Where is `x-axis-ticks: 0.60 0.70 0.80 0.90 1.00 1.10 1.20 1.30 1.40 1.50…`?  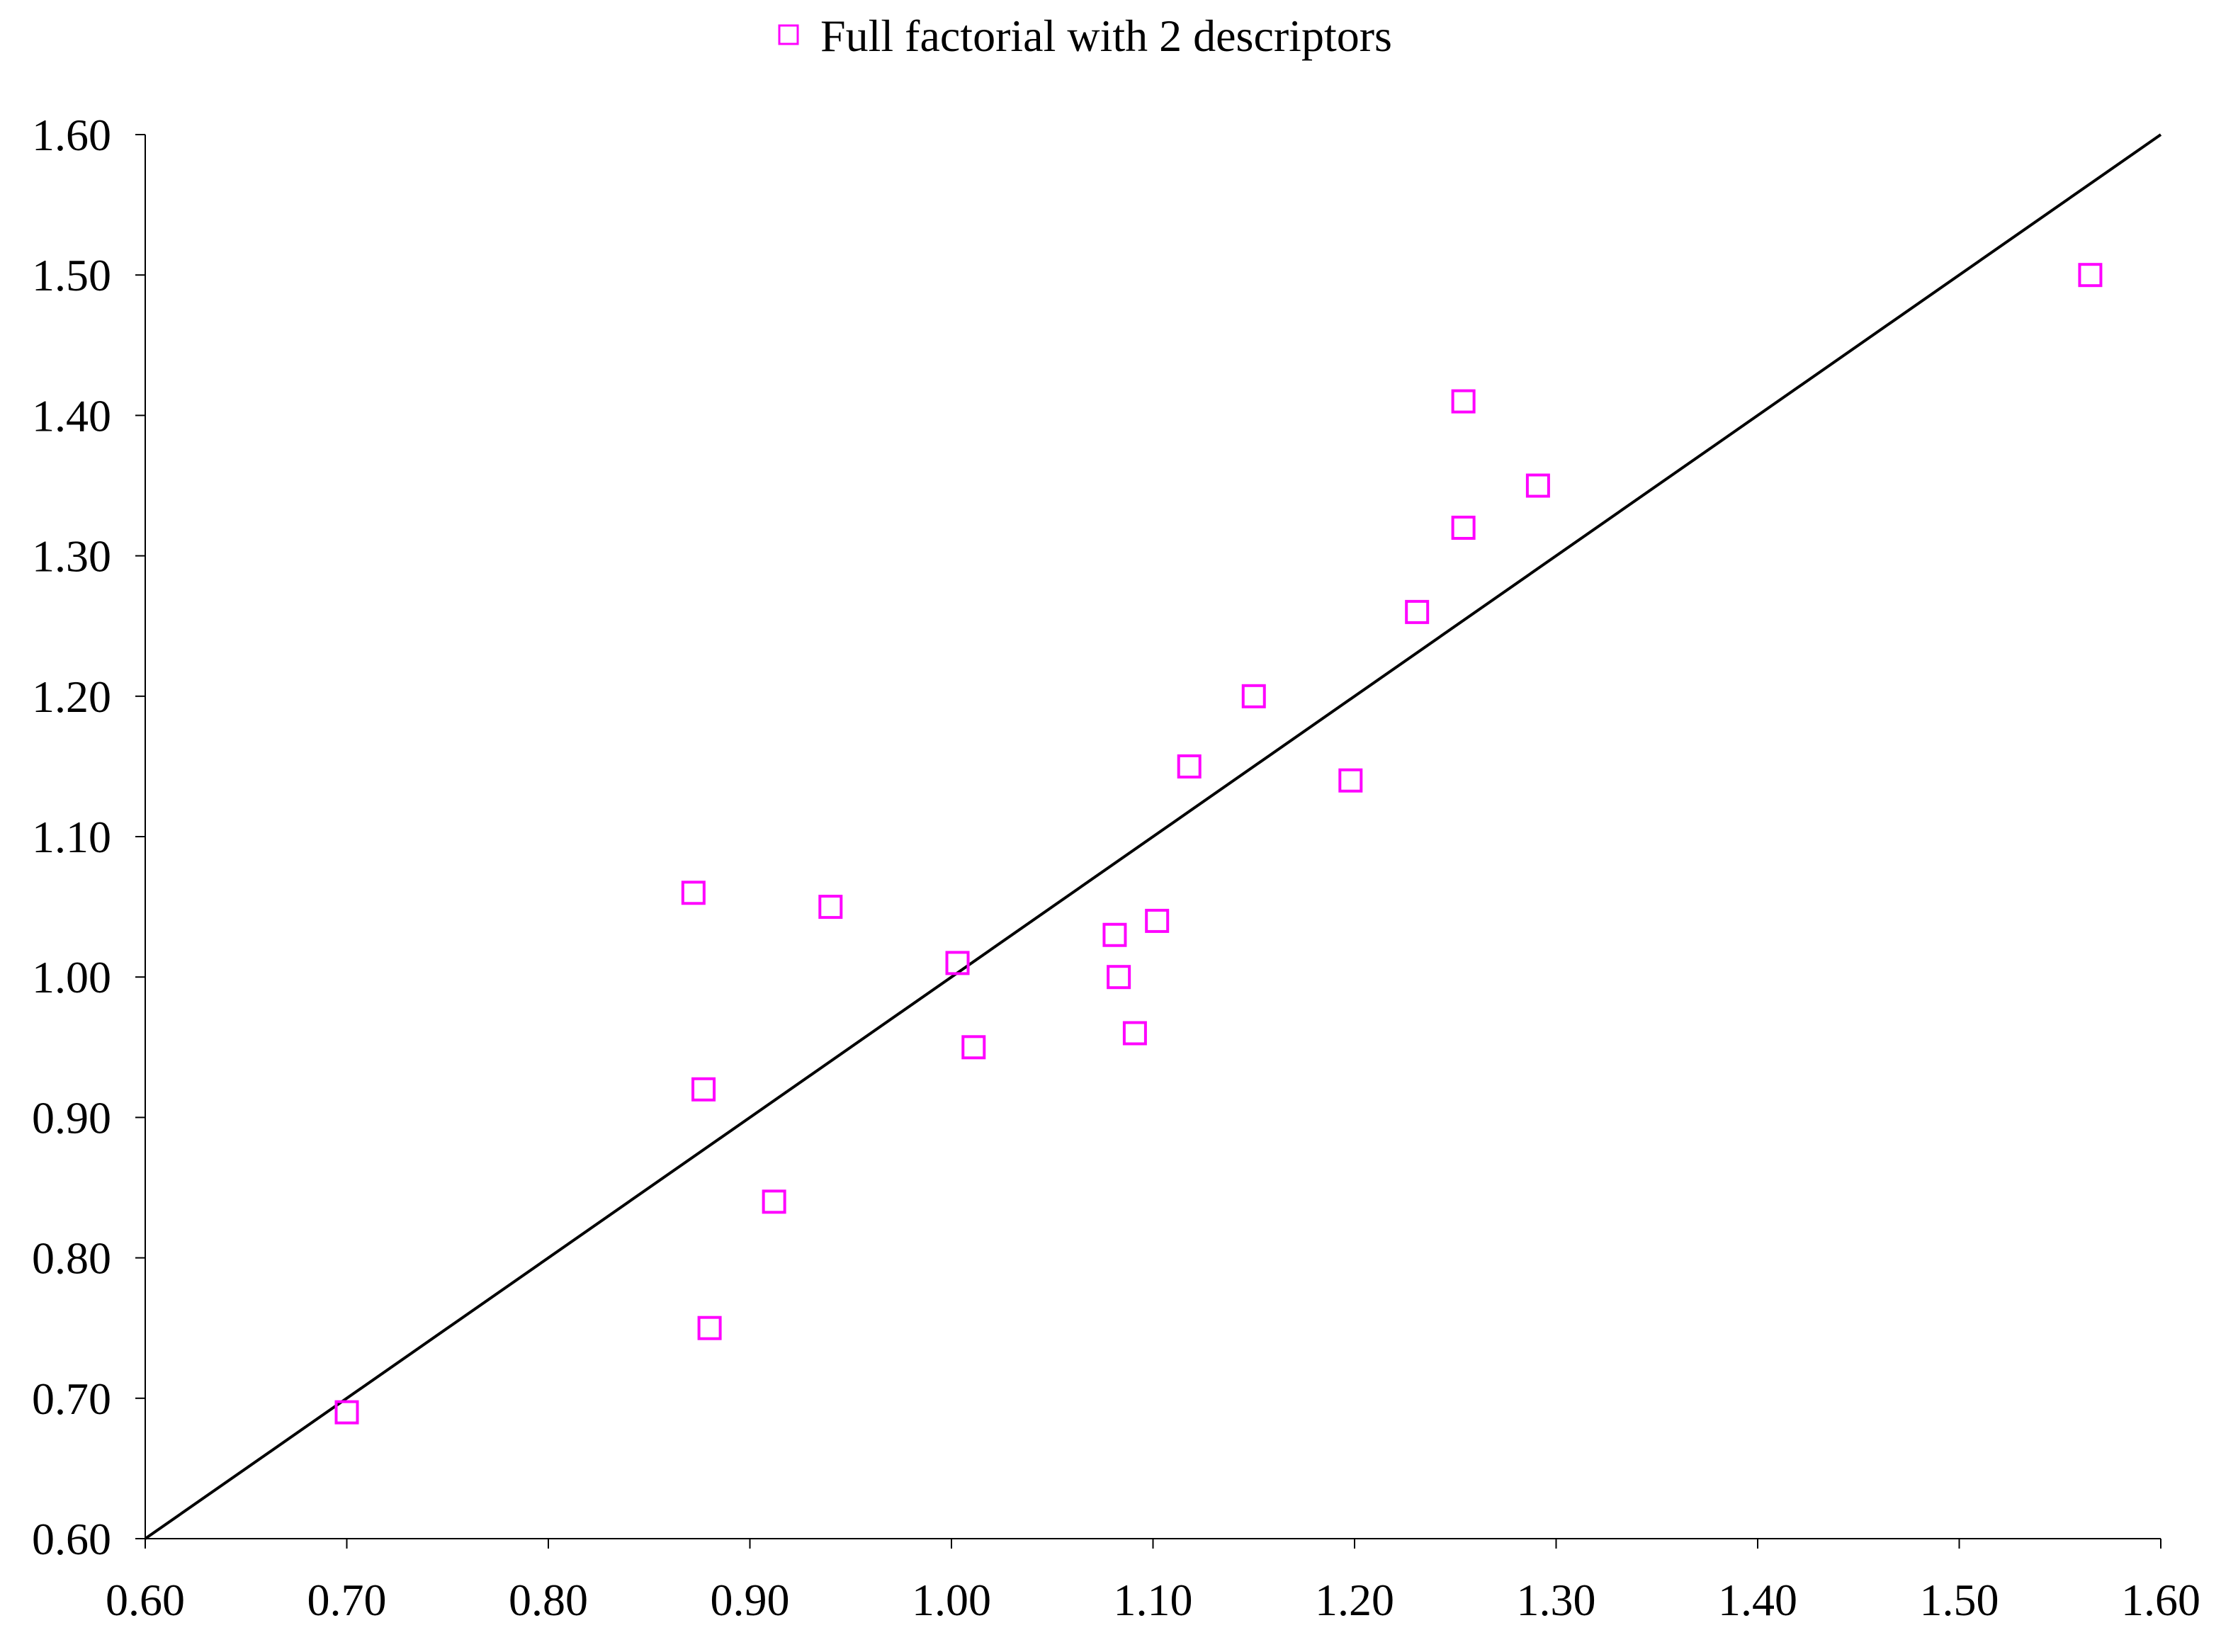 x-axis-ticks: 0.60 0.70 0.80 0.90 1.00 1.10 1.20 1.30 1.40 1.50… is located at coordinates (1153, 1582).